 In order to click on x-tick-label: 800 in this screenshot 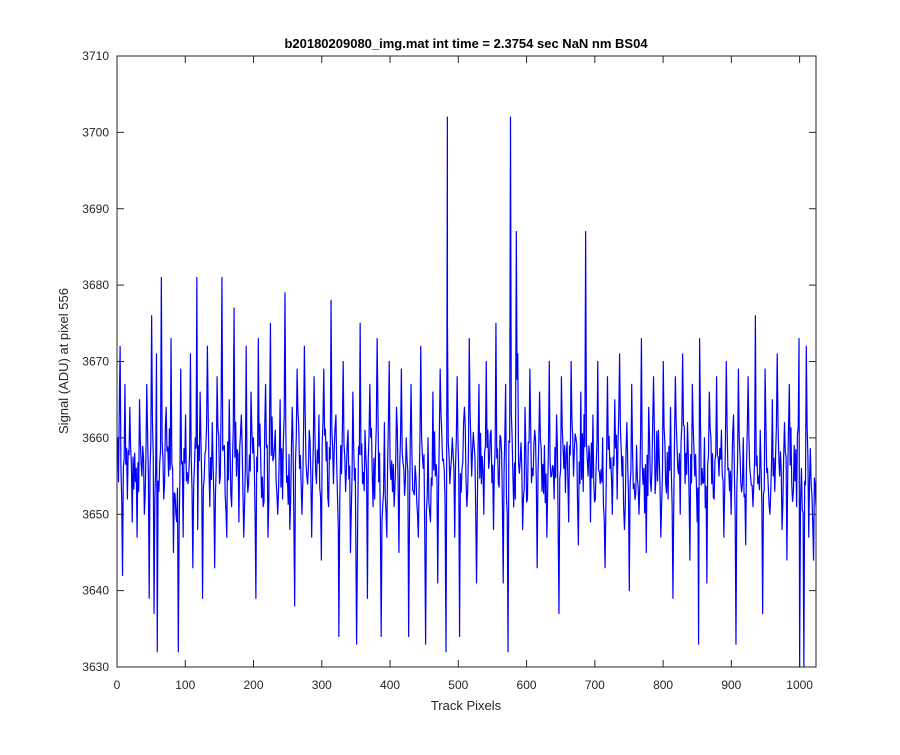, I will do `click(663, 685)`.